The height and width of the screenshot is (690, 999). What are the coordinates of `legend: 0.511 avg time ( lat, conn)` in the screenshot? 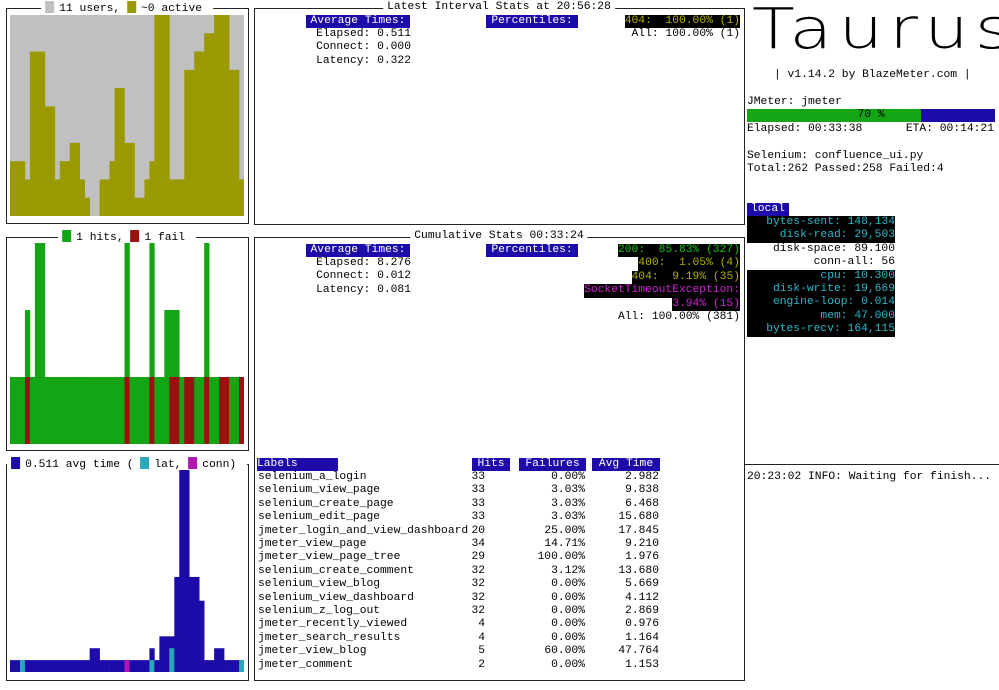 It's located at (127, 464).